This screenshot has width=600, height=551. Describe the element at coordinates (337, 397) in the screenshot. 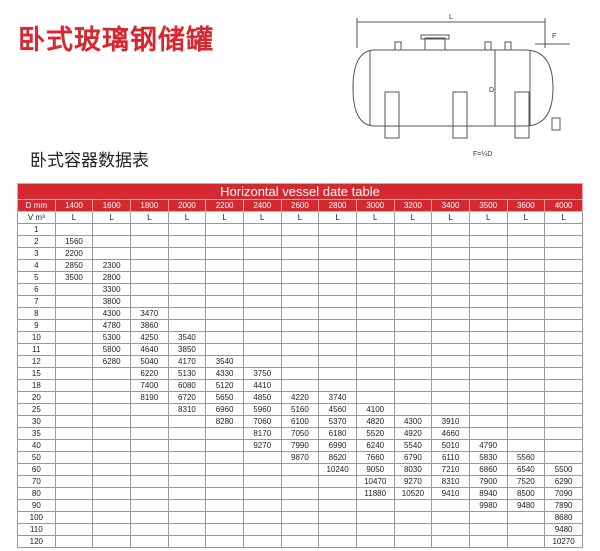

I see `length-value: 3740` at that location.